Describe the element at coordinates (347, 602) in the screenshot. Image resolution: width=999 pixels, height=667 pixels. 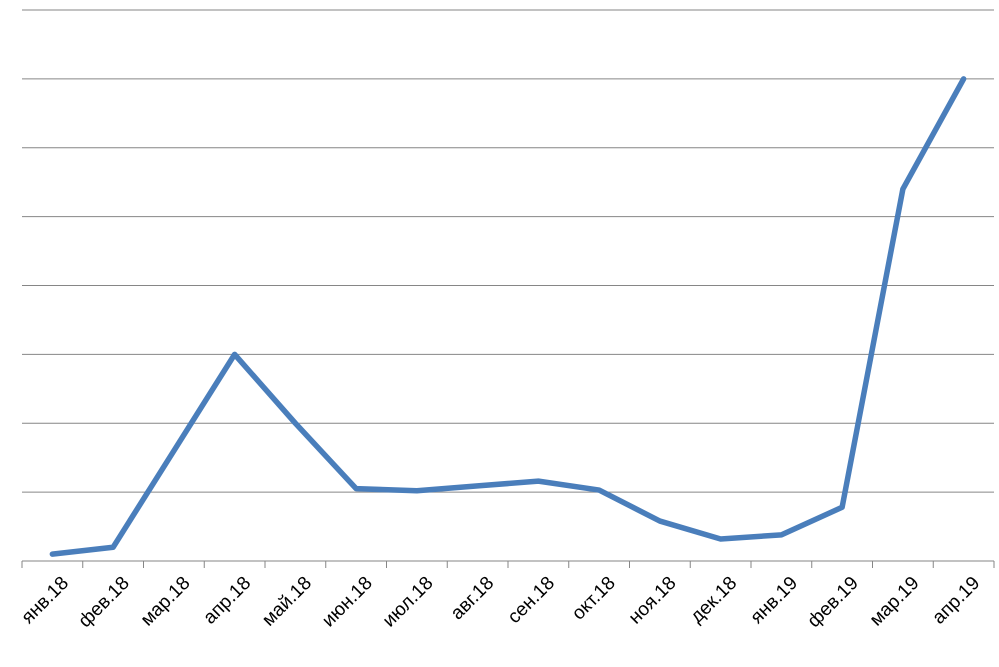
I see `x-tick-label: июн.18` at that location.